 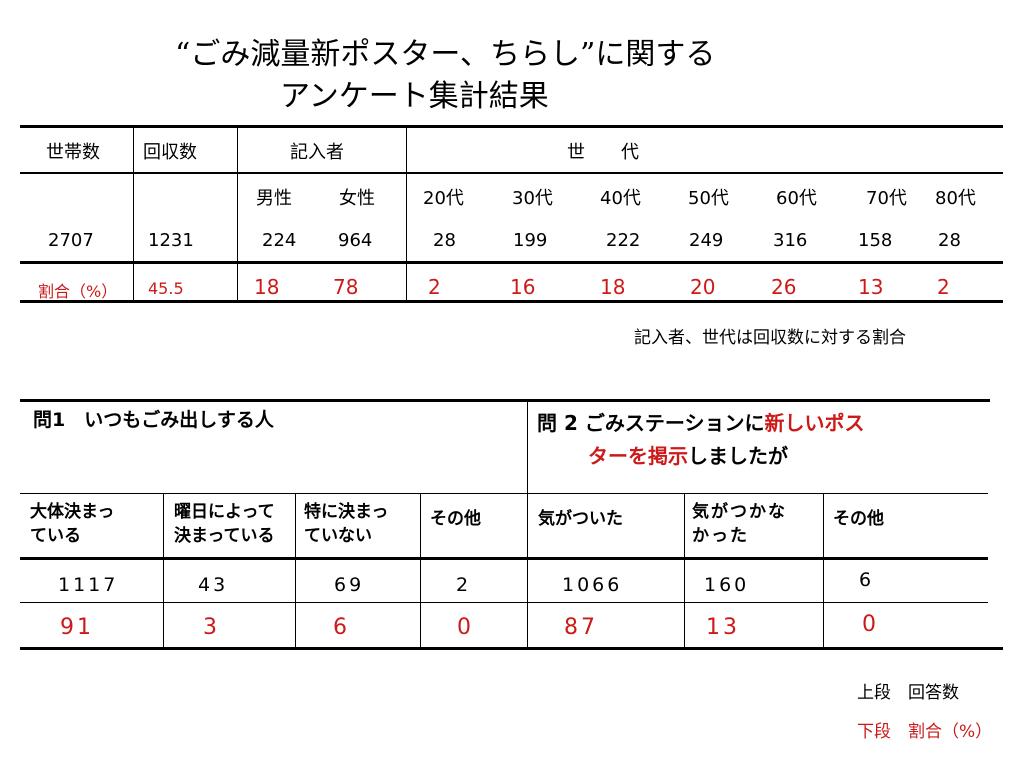 I want to click on q2-ratio: 13, so click(x=723, y=627).